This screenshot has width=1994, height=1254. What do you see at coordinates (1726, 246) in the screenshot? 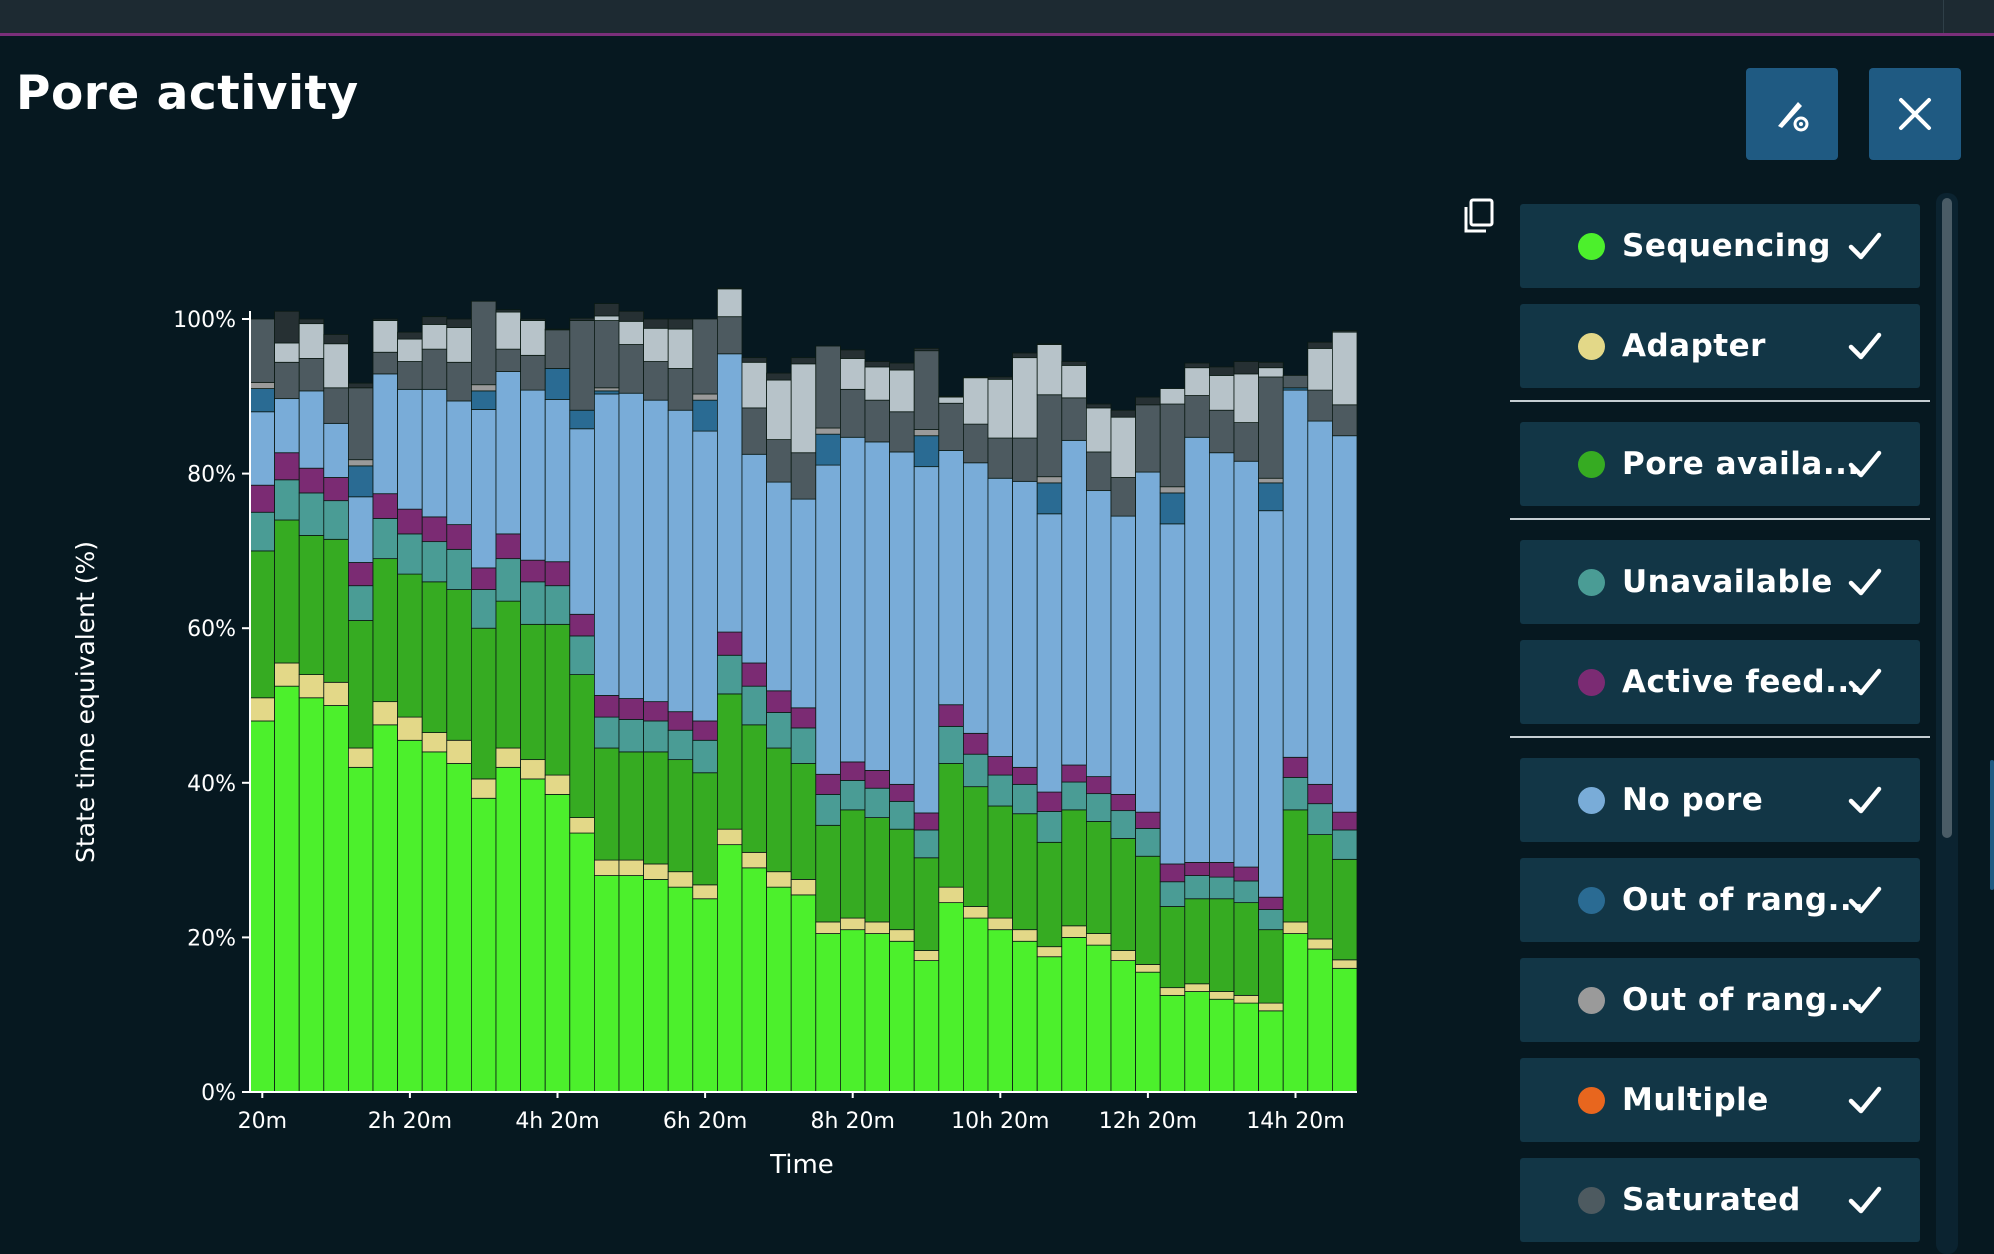
I see `legend-label: Sequencing` at bounding box center [1726, 246].